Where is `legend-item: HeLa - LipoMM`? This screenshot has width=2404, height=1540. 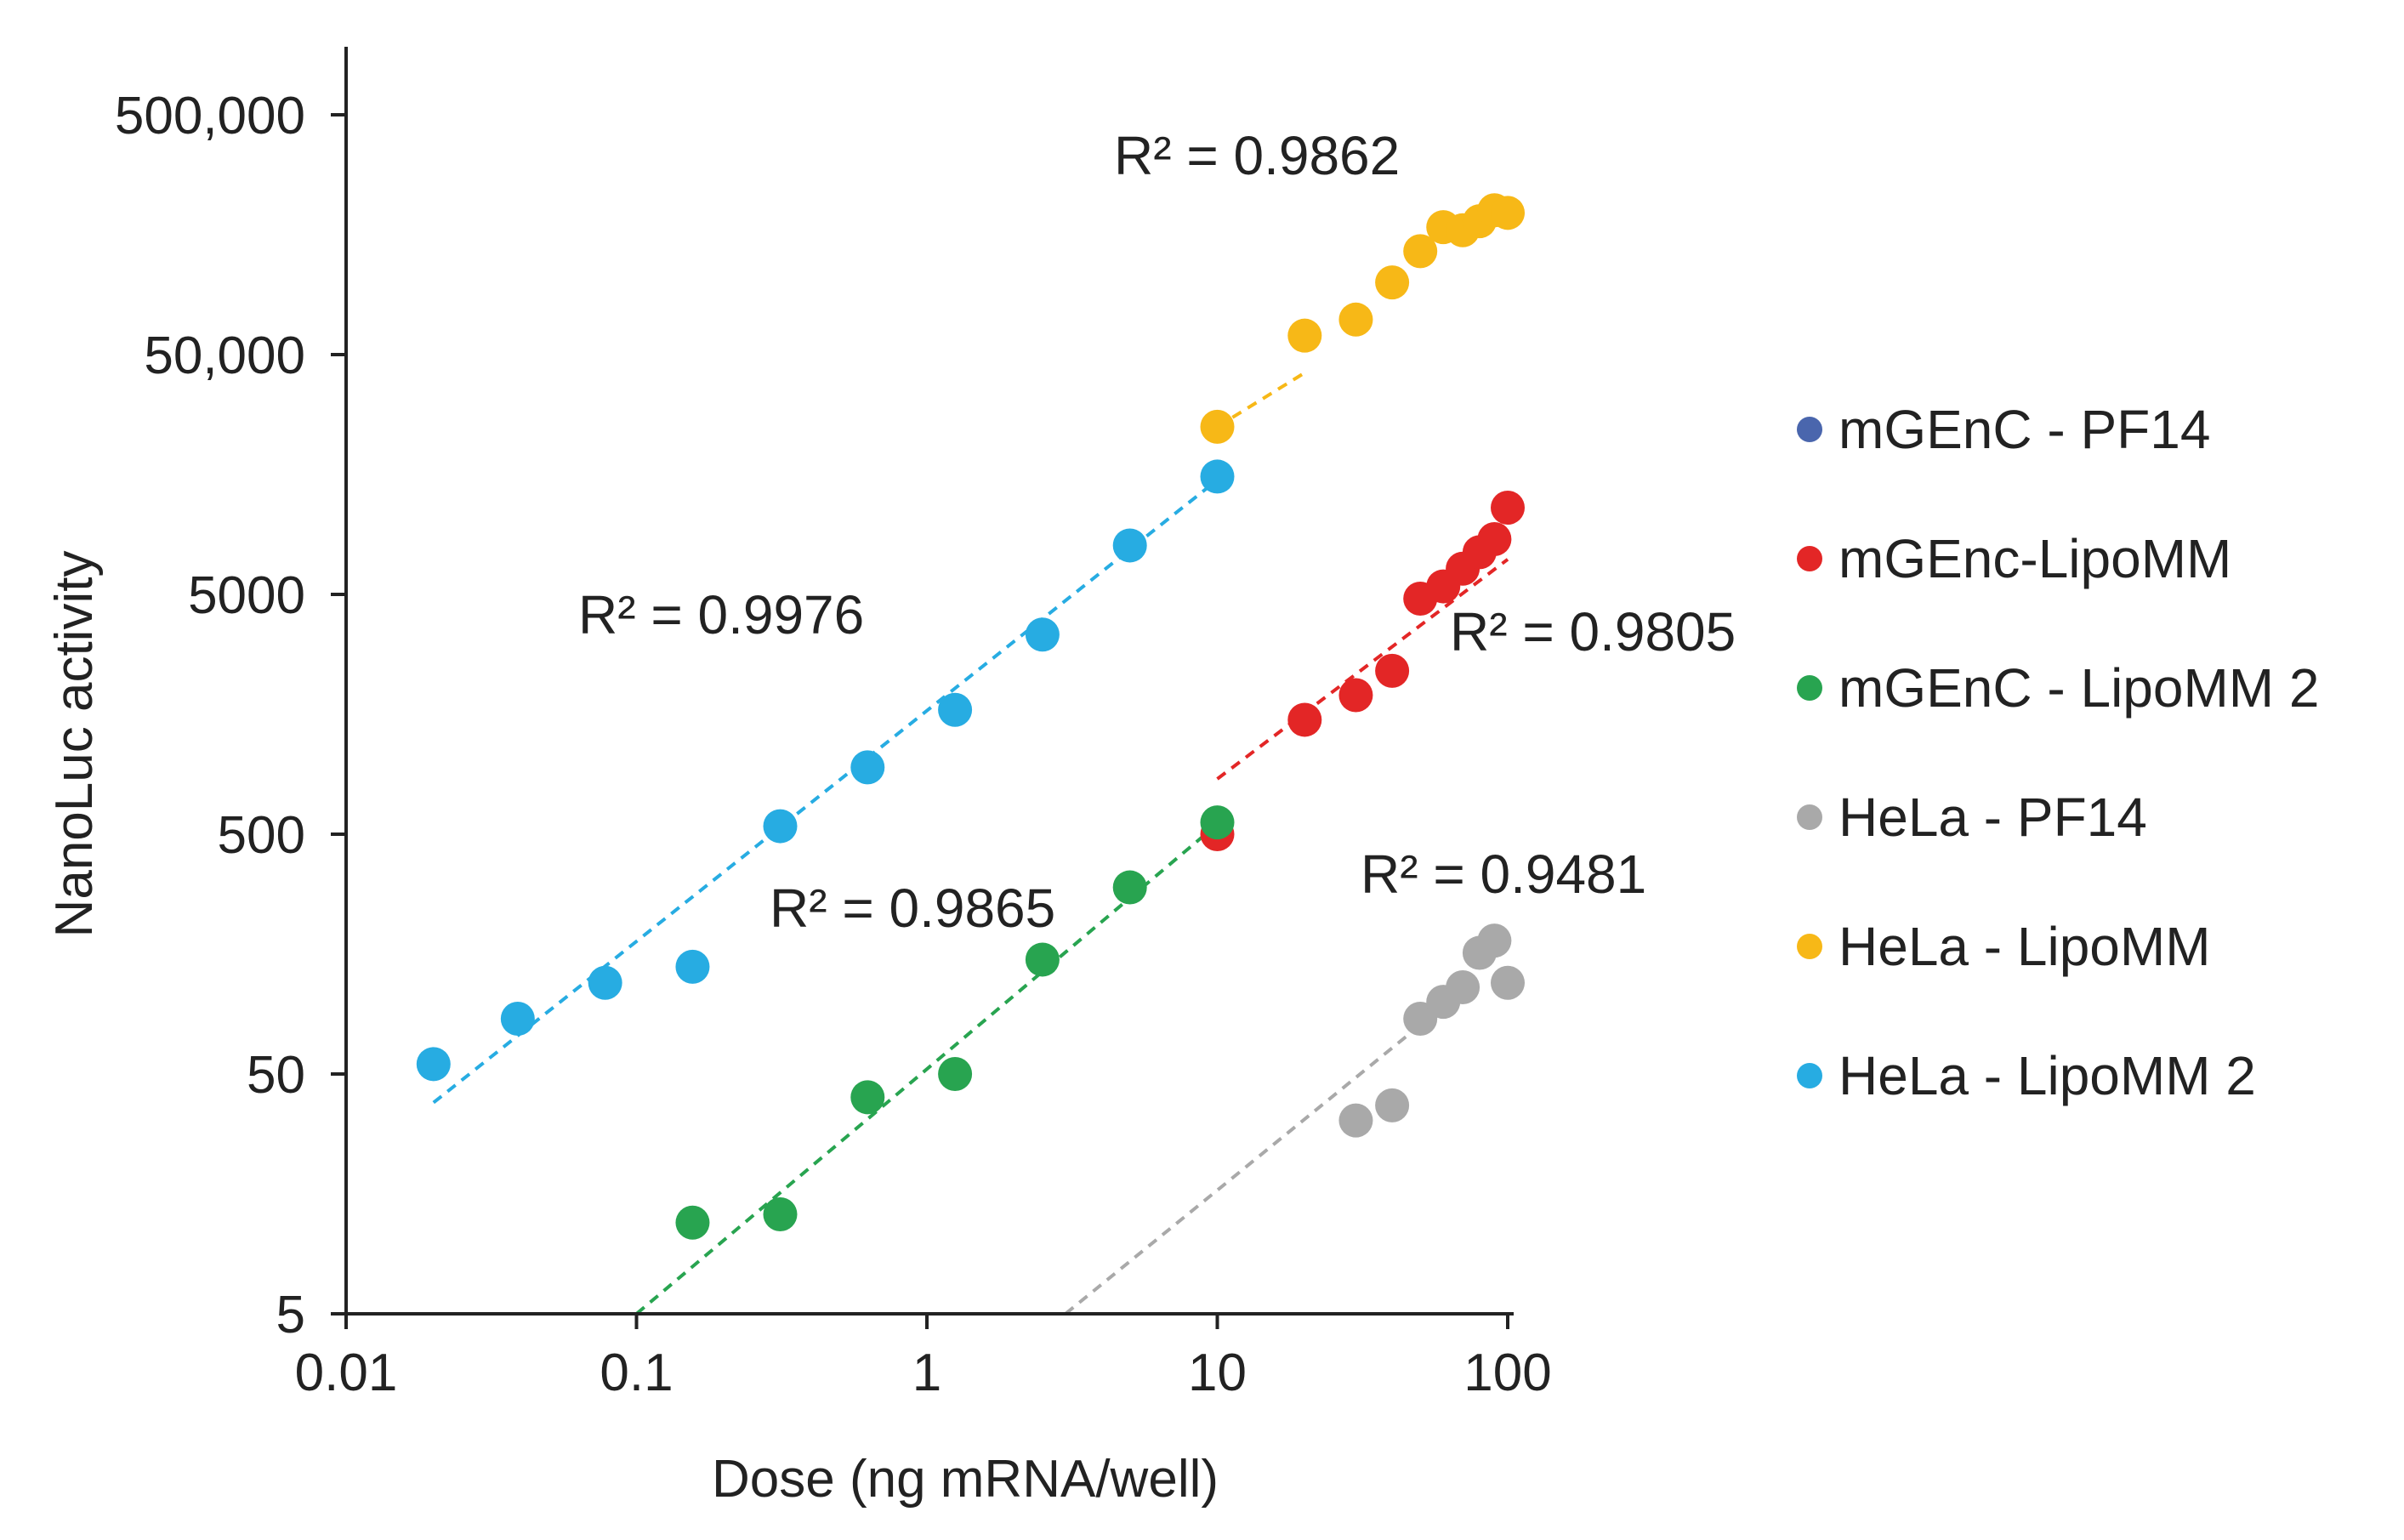
legend-item: HeLa - LipoMM is located at coordinates (2004, 946).